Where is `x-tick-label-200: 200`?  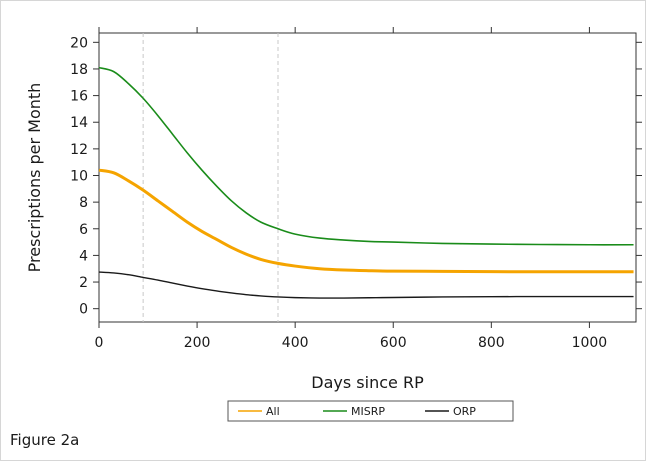 x-tick-label-200: 200 is located at coordinates (197, 343).